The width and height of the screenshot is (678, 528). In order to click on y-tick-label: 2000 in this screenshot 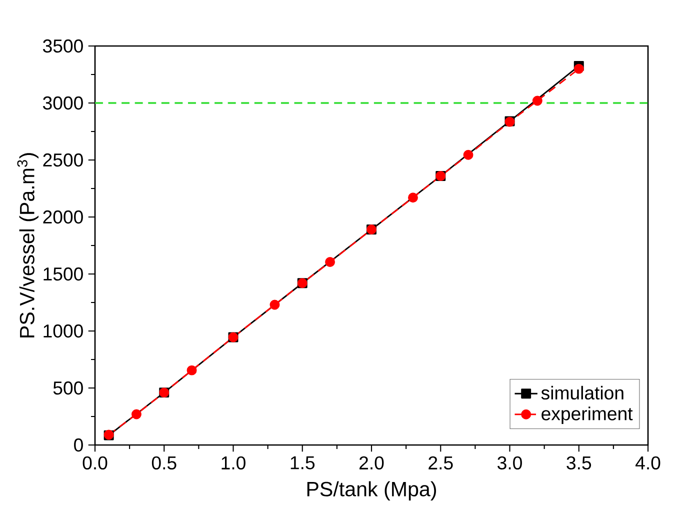, I will do `click(63, 217)`.